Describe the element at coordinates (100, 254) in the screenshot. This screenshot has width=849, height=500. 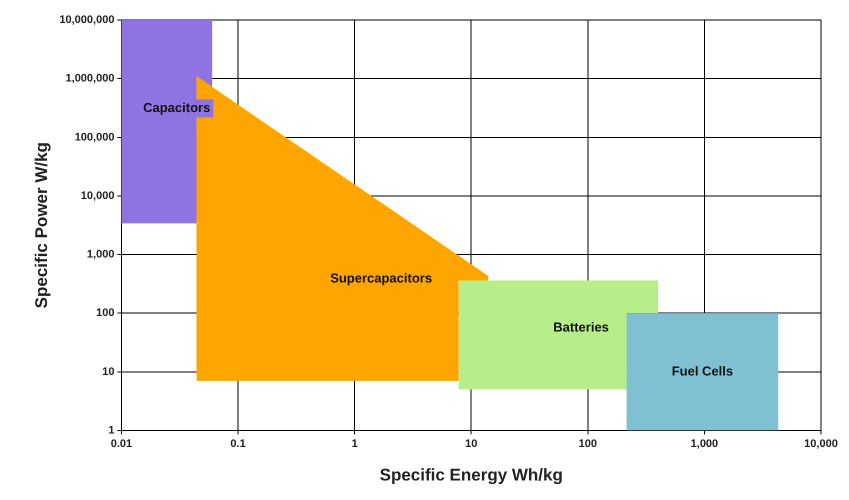
I see `y-tick-label: 1,000` at that location.